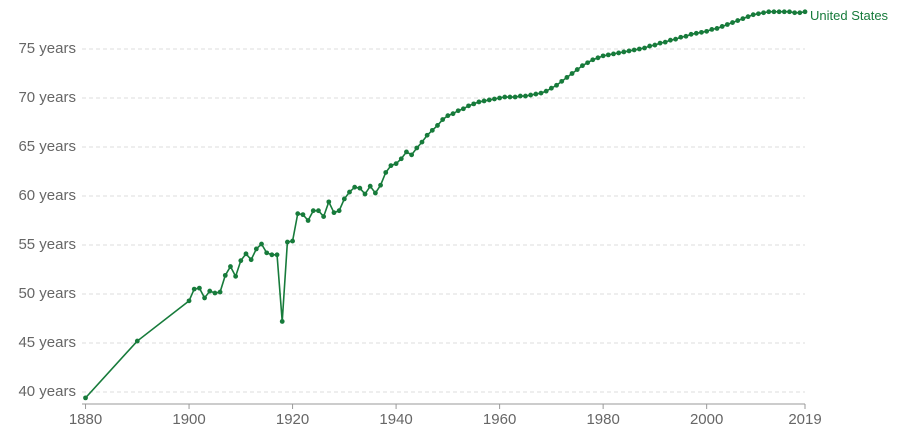  Describe the element at coordinates (47, 293) in the screenshot. I see `y-tick-label: 50 years` at that location.